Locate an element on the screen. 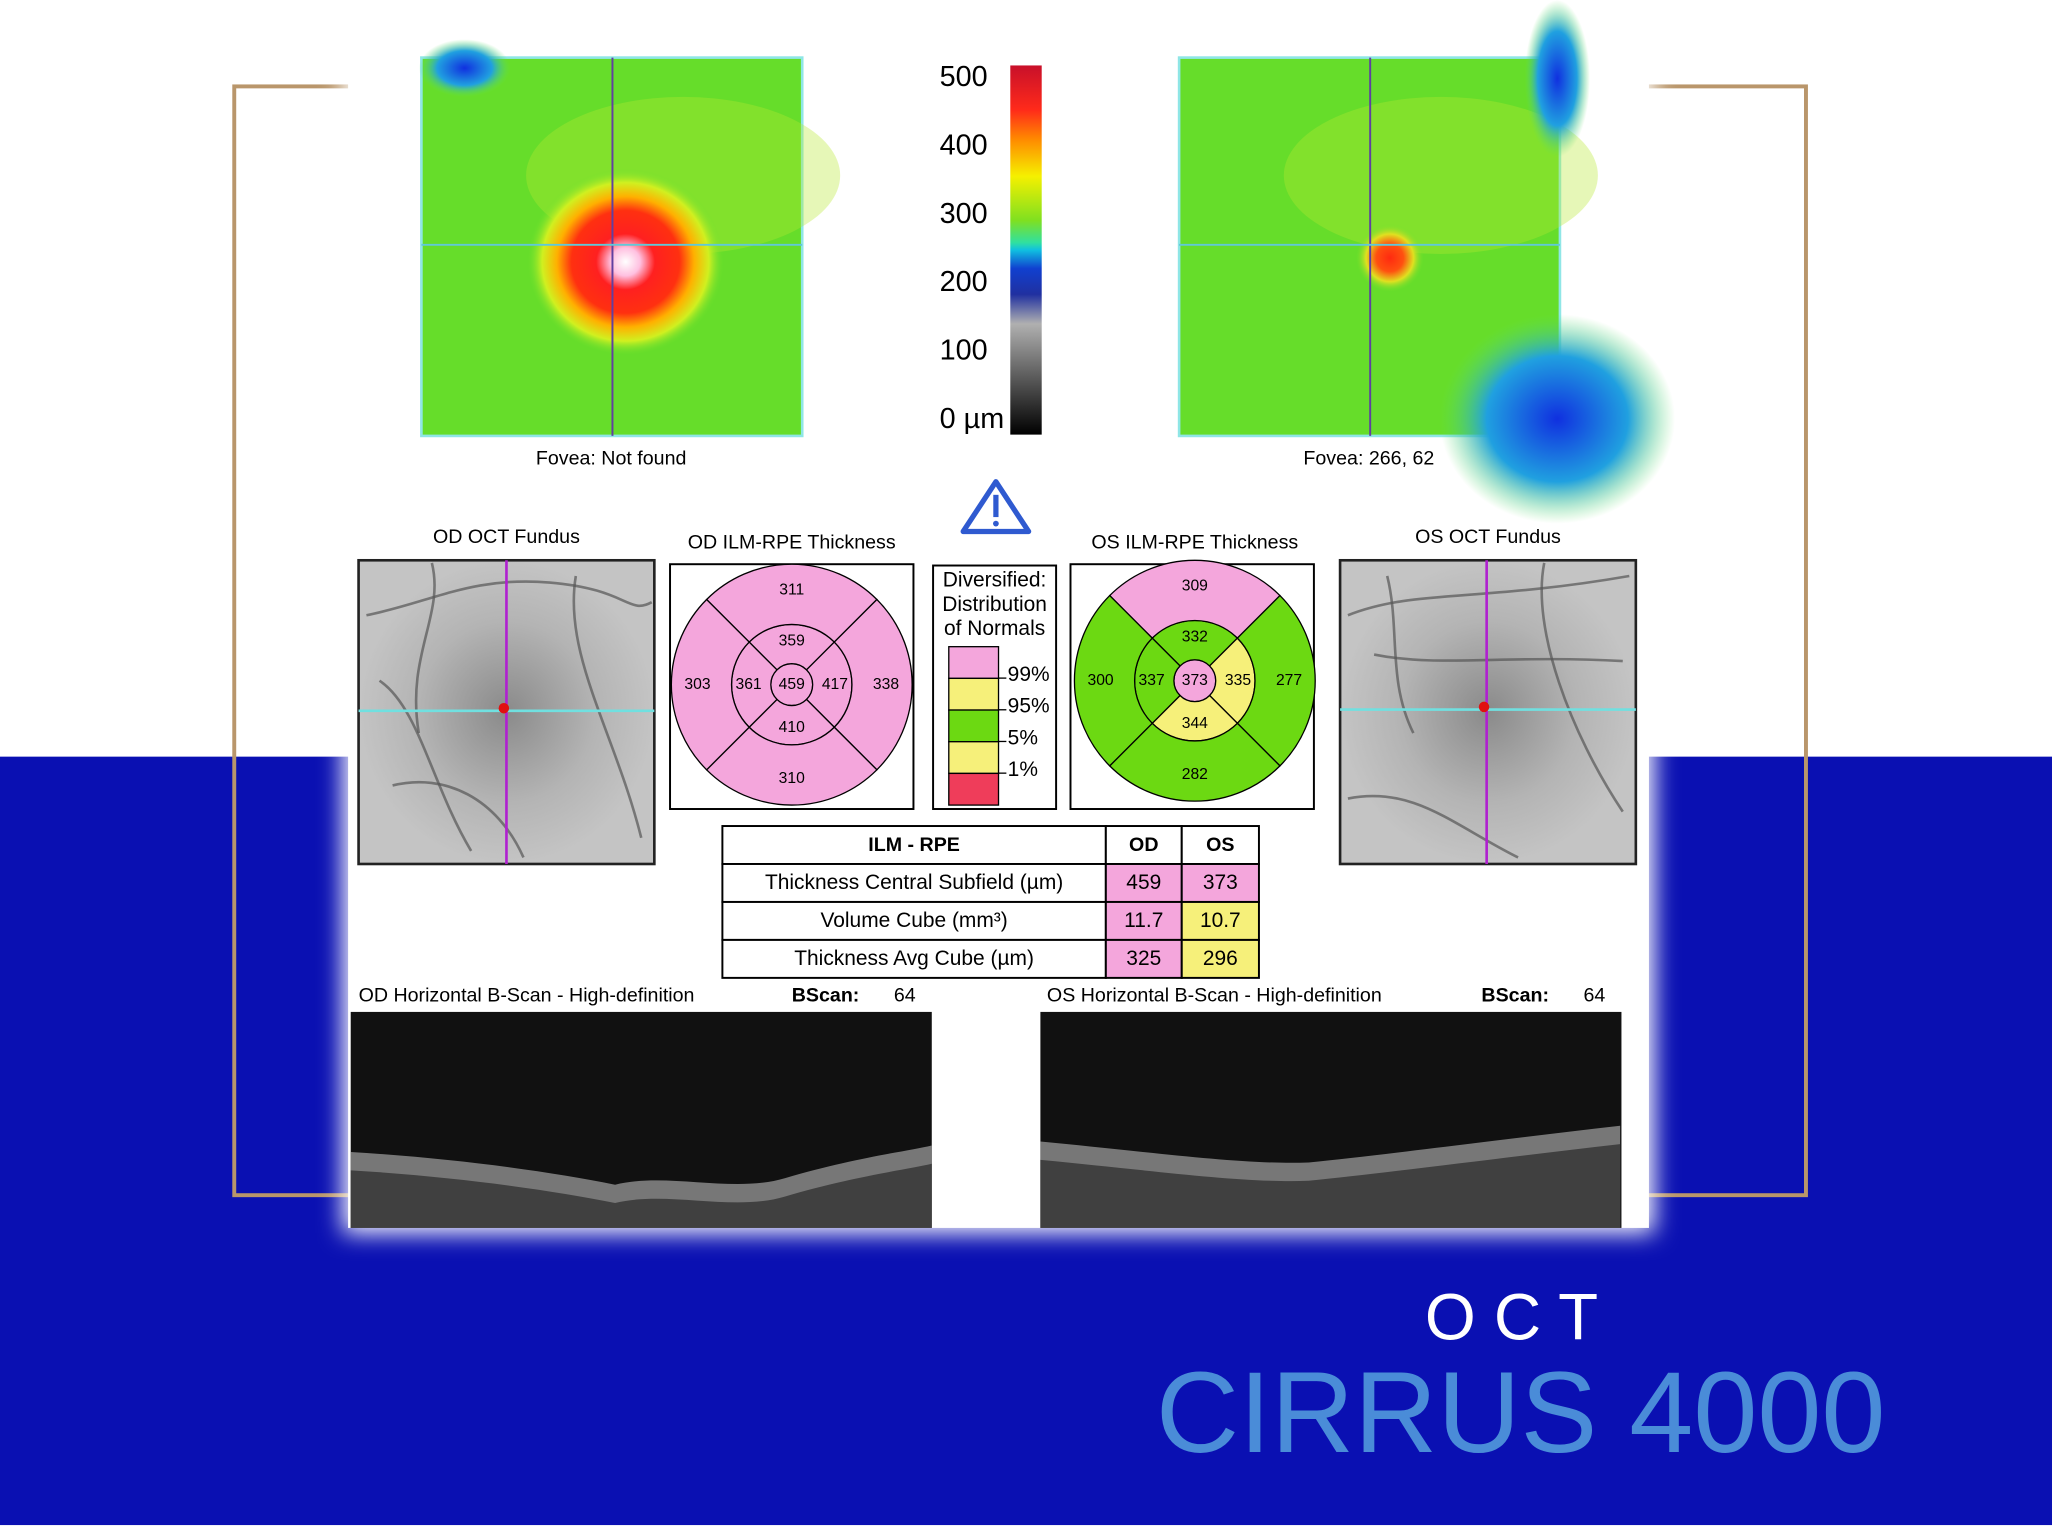 This screenshot has width=2052, height=1529. grid-value: 361 is located at coordinates (748, 684).